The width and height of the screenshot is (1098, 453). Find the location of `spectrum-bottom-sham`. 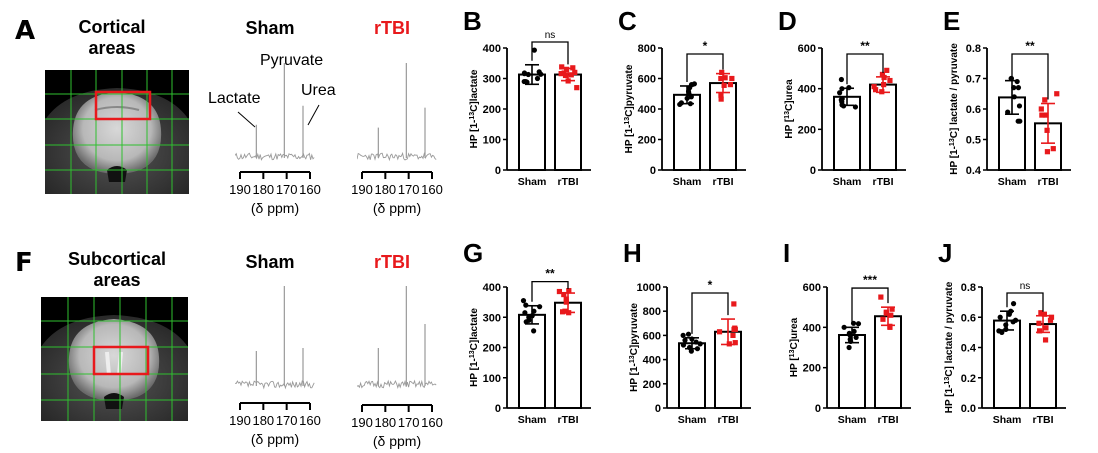

spectrum-bottom-sham is located at coordinates (275, 338).